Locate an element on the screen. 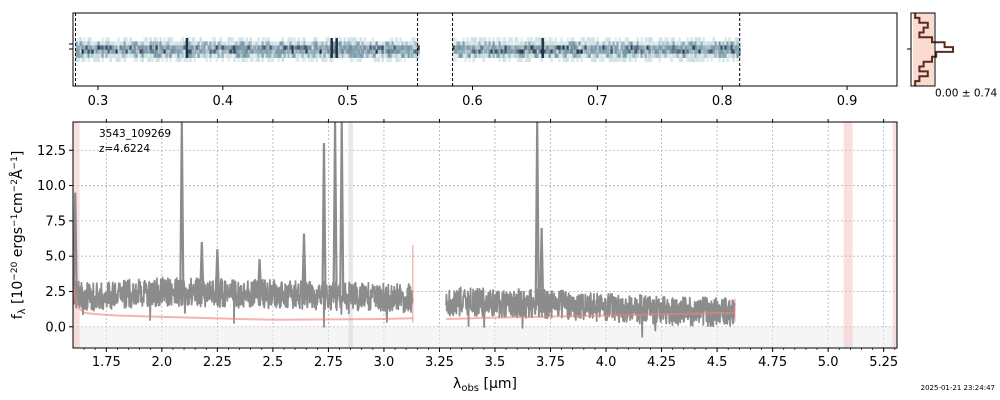 This screenshot has height=400, width=1000. x-tick-label: 0.7 is located at coordinates (597, 101).